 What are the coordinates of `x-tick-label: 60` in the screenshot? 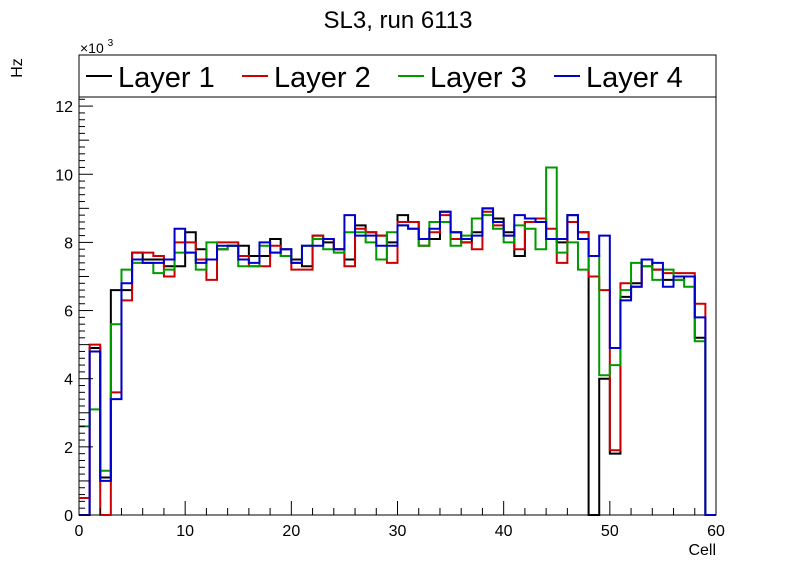 It's located at (716, 531).